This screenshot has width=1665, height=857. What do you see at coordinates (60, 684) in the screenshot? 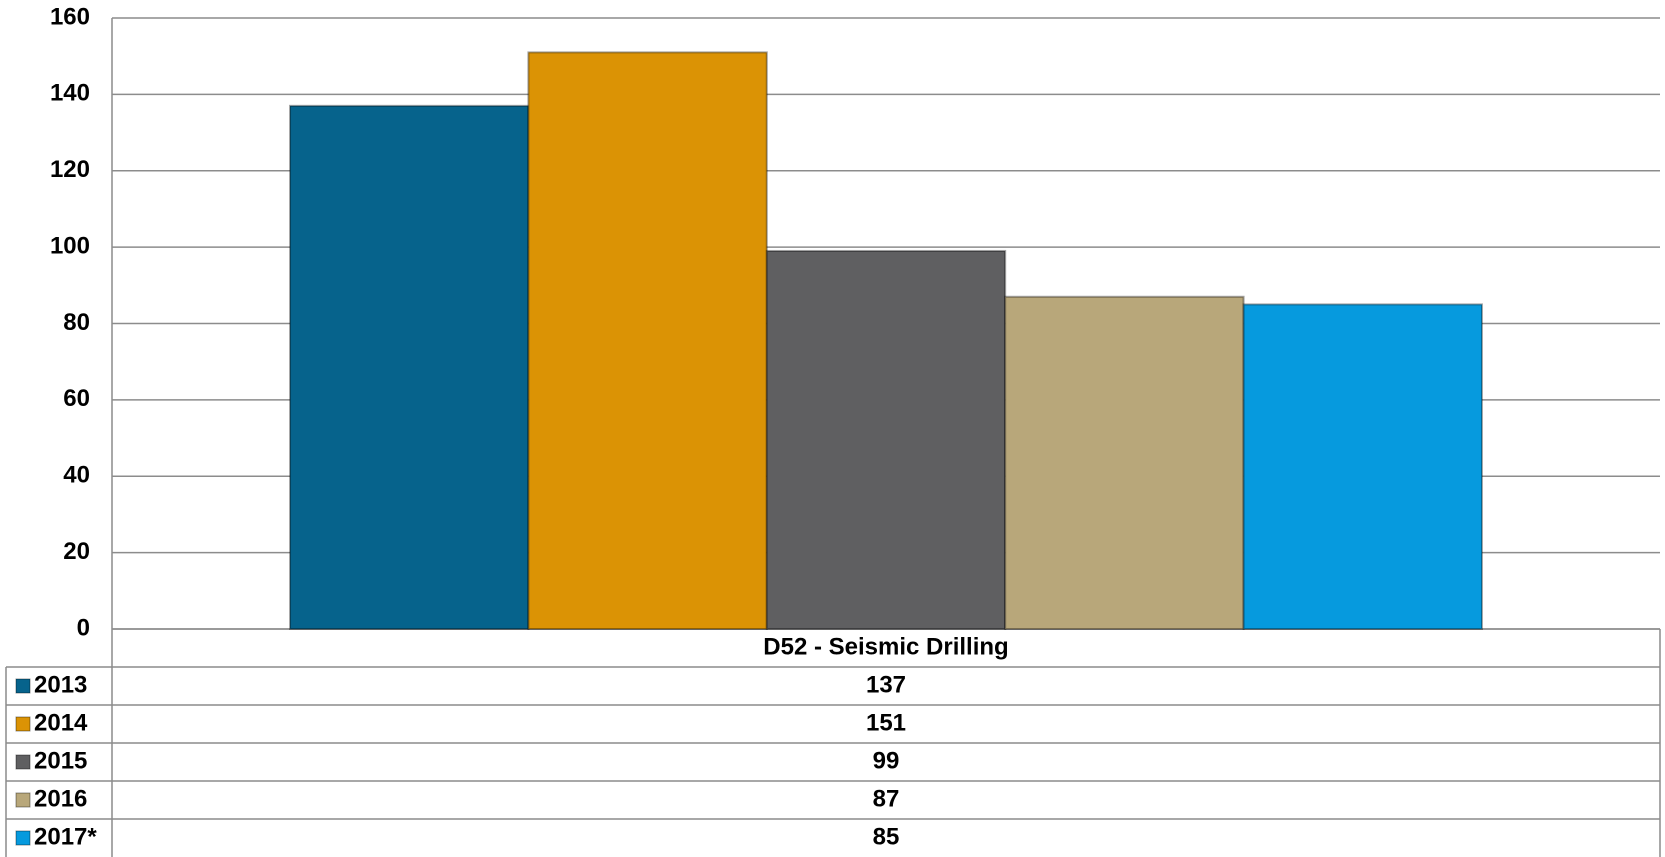
I see `legend-label: 2013` at bounding box center [60, 684].